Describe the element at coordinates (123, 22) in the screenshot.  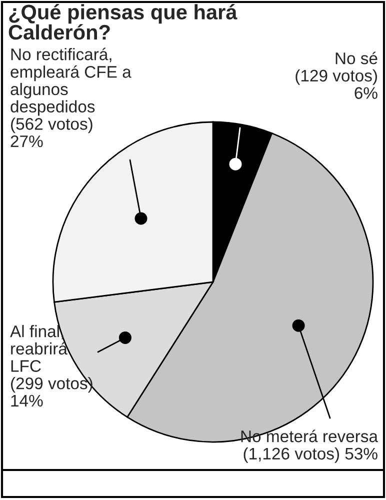
I see `chart-title: ¿Qué piensas que hará Calderón?` at that location.